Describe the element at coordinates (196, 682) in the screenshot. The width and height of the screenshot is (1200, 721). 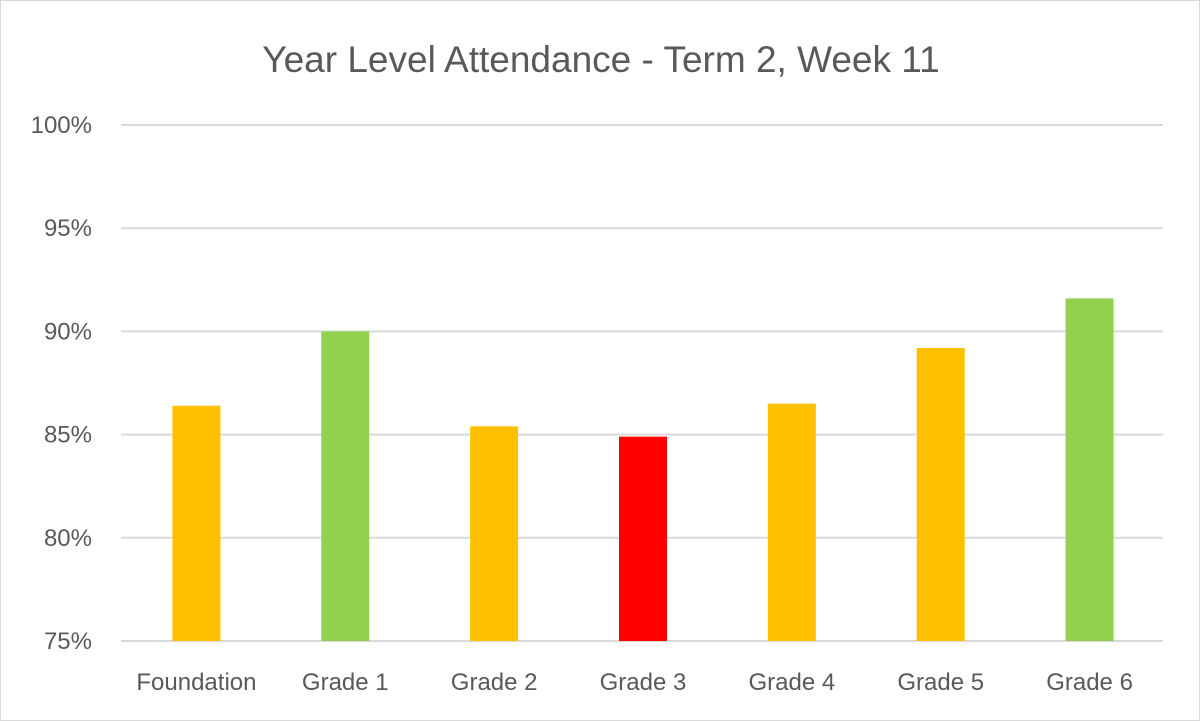
I see `x-category-label: Foundation` at that location.